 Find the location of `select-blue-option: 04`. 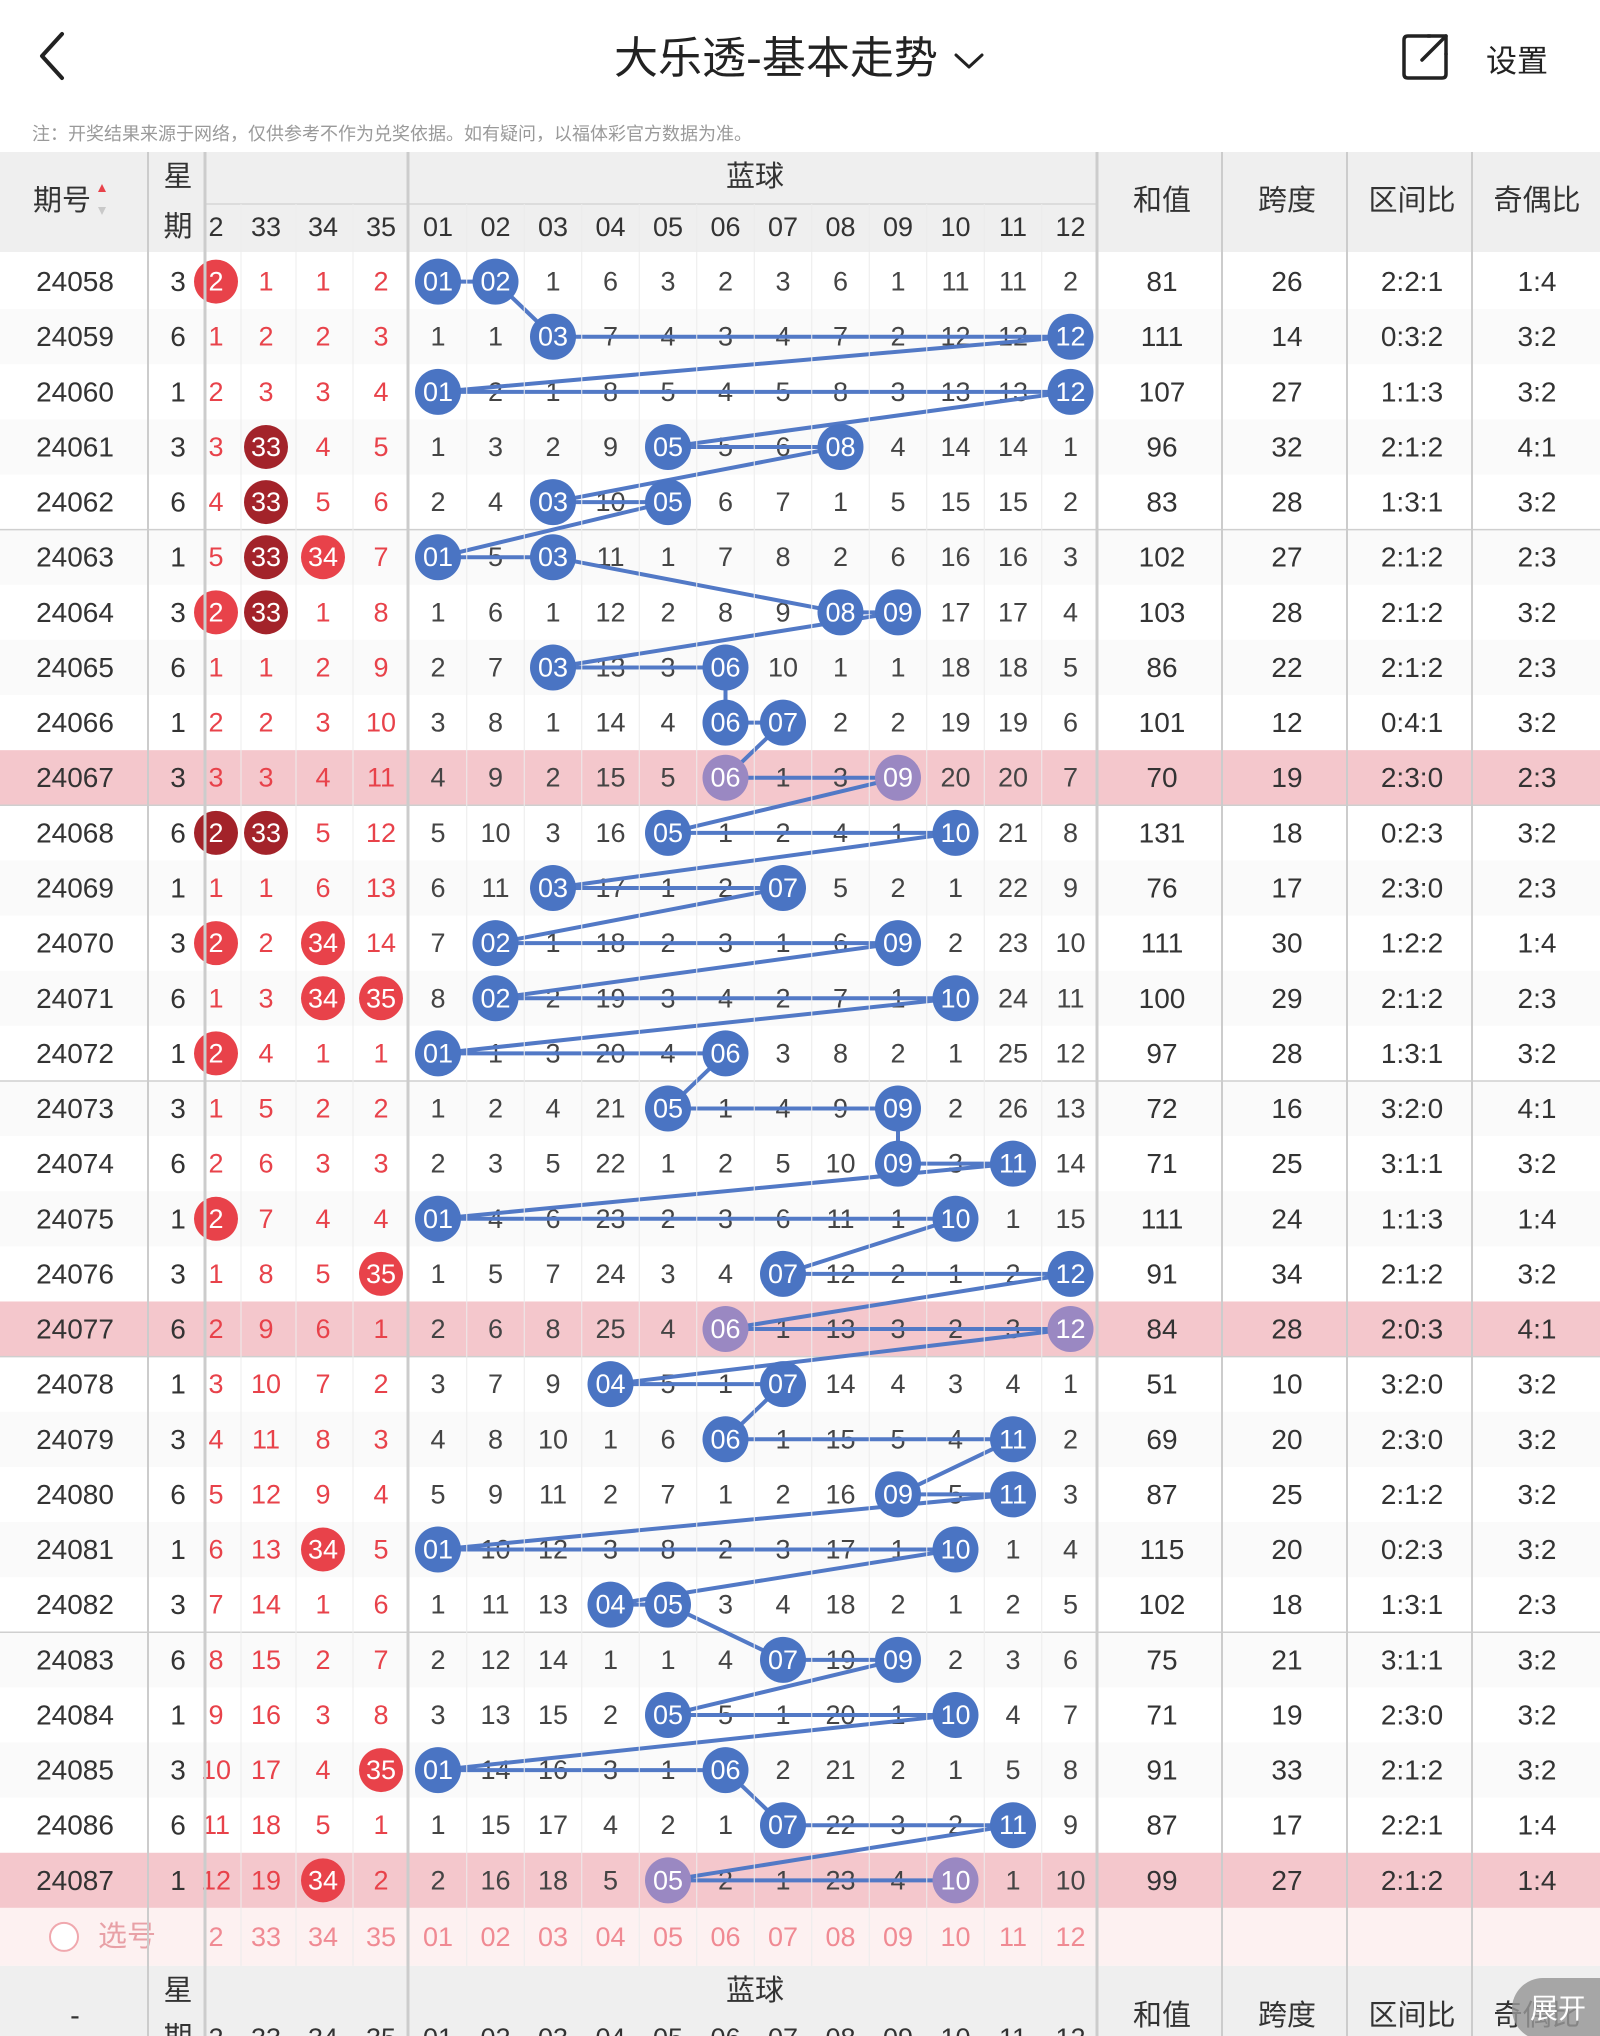

select-blue-option: 04 is located at coordinates (610, 1937).